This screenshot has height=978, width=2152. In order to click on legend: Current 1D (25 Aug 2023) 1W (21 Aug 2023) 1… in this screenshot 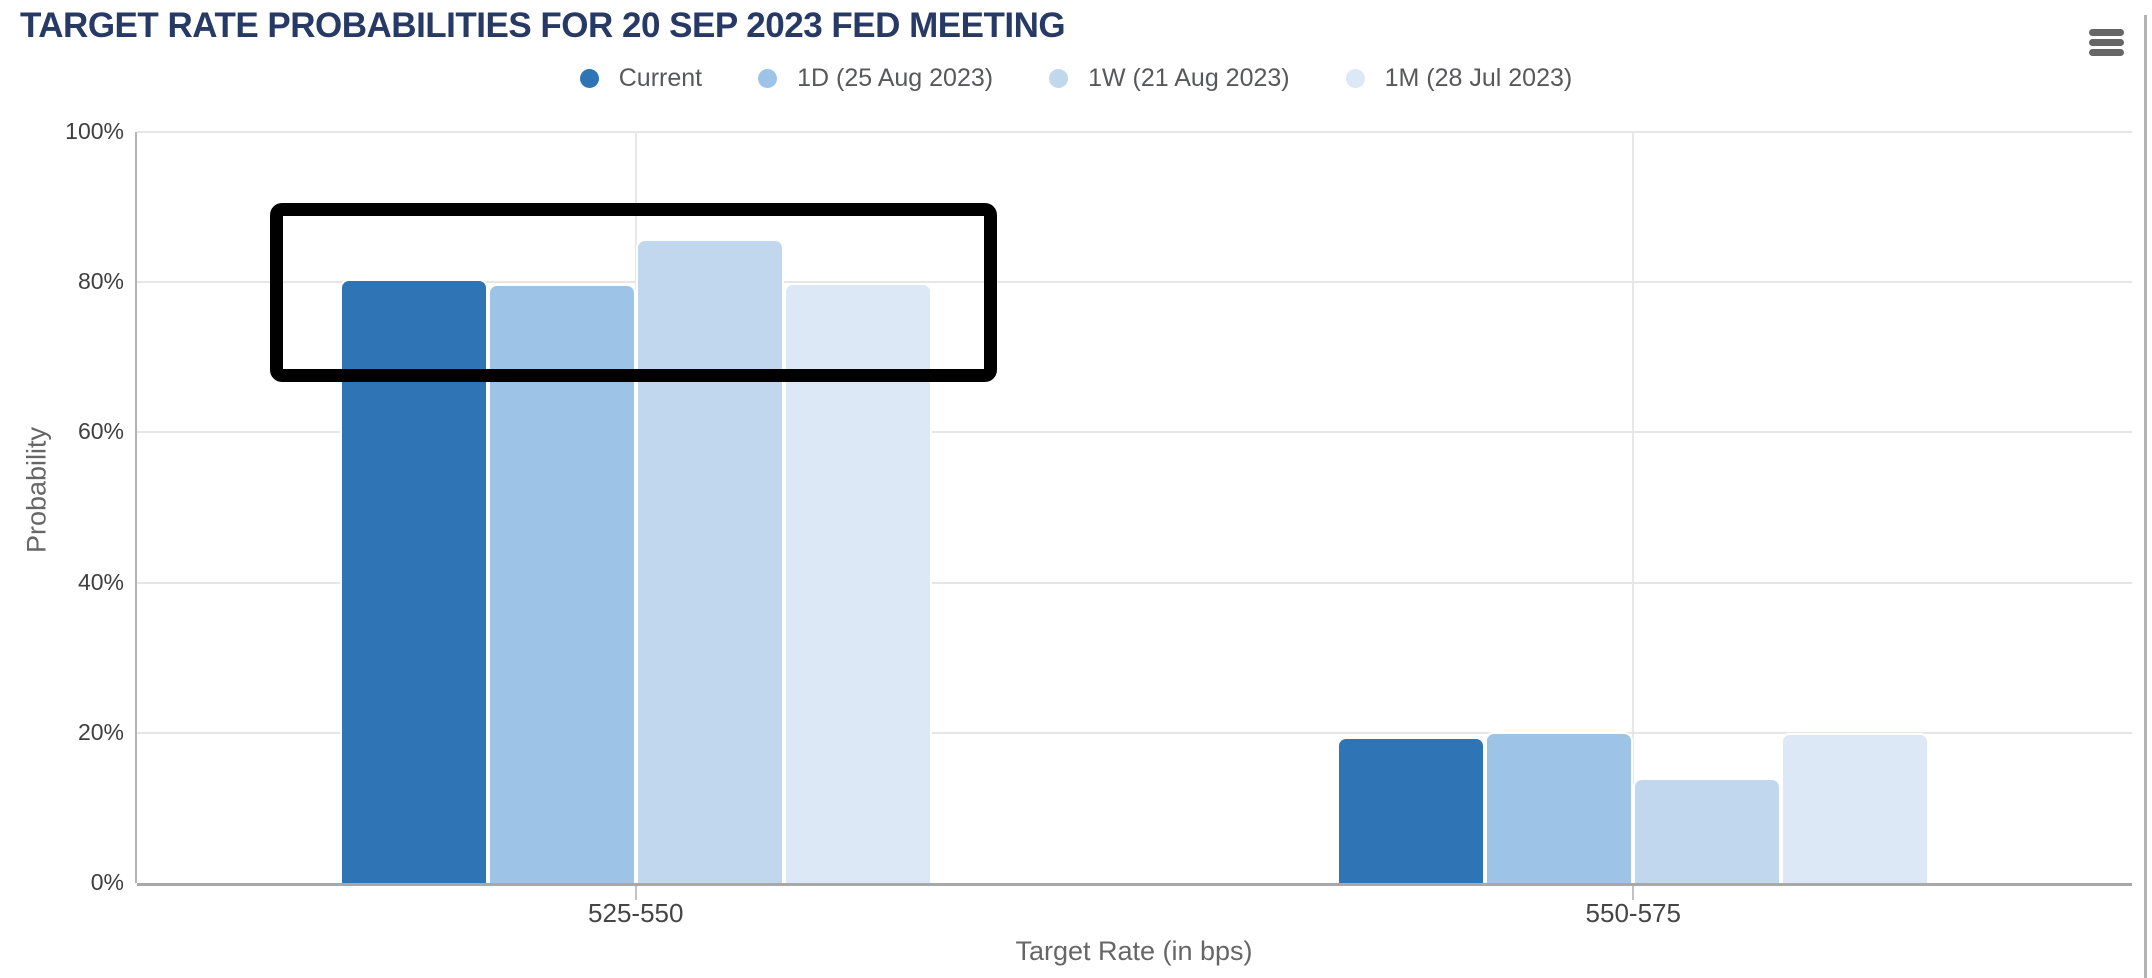, I will do `click(1076, 78)`.